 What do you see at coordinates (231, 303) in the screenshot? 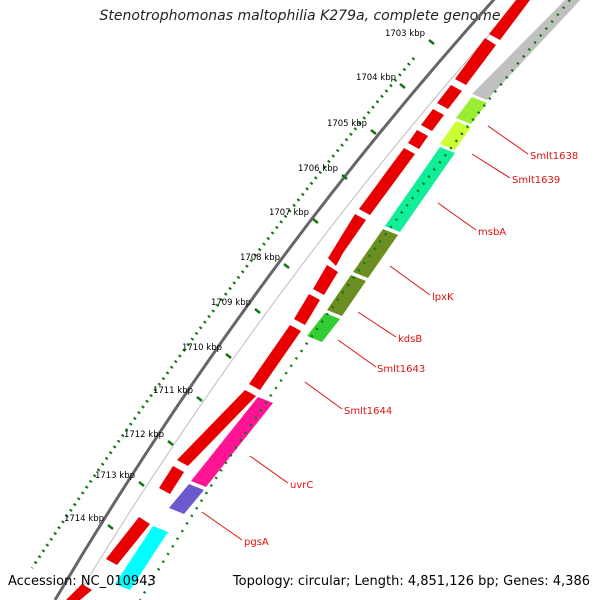
I see `ruler-tick-label: 1709 kbp` at bounding box center [231, 303].